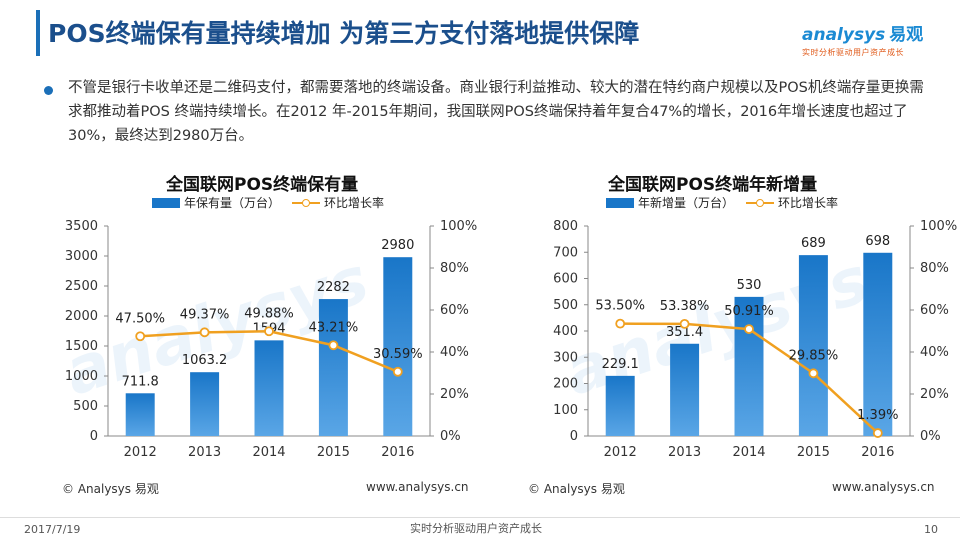  I want to click on chart1-growth-label: 49.88%, so click(269, 313).